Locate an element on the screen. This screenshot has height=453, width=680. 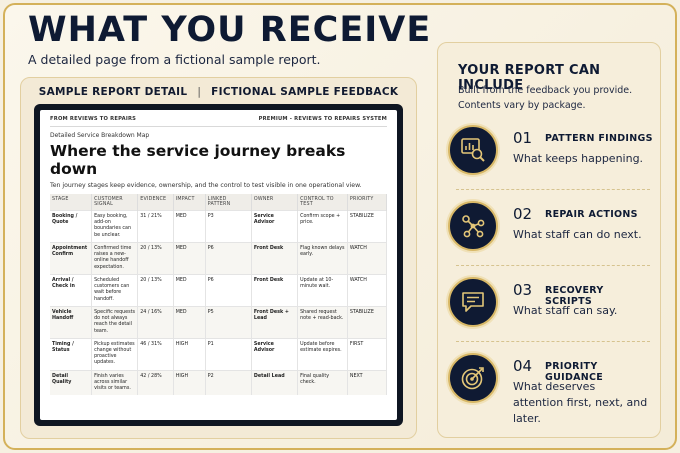
control-cell: Confirm scope + price. is located at coordinates (322, 226).